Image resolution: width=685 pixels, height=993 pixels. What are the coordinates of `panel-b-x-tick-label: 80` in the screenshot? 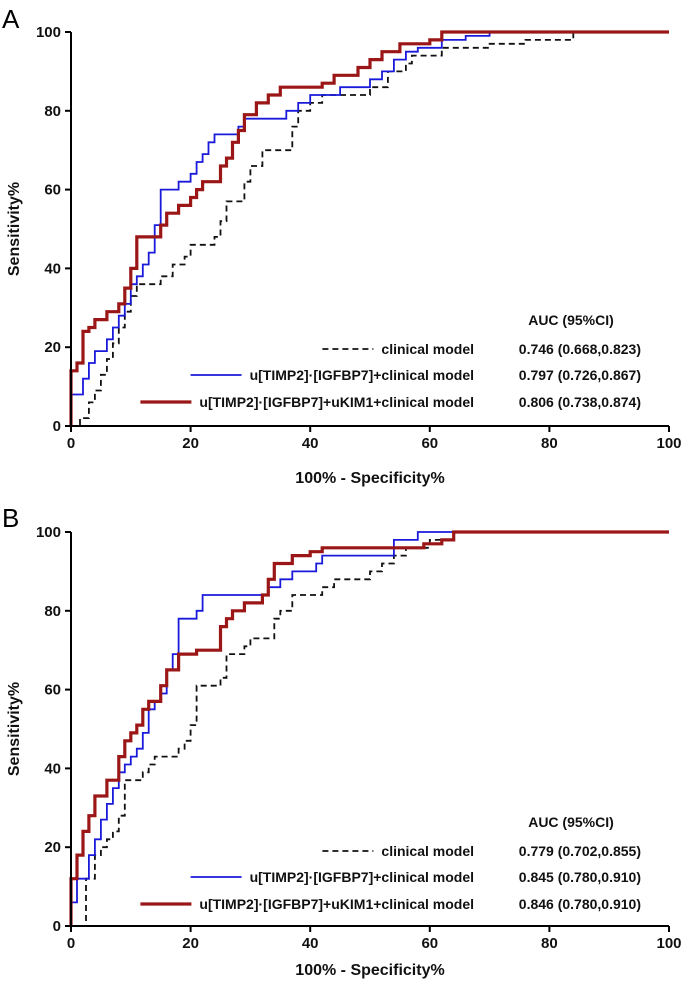 It's located at (549, 943).